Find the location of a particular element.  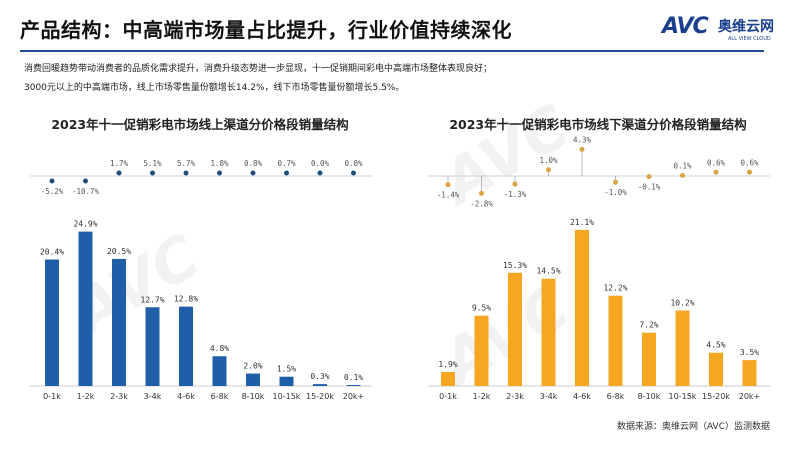

online-bar-1-2k is located at coordinates (85, 308).